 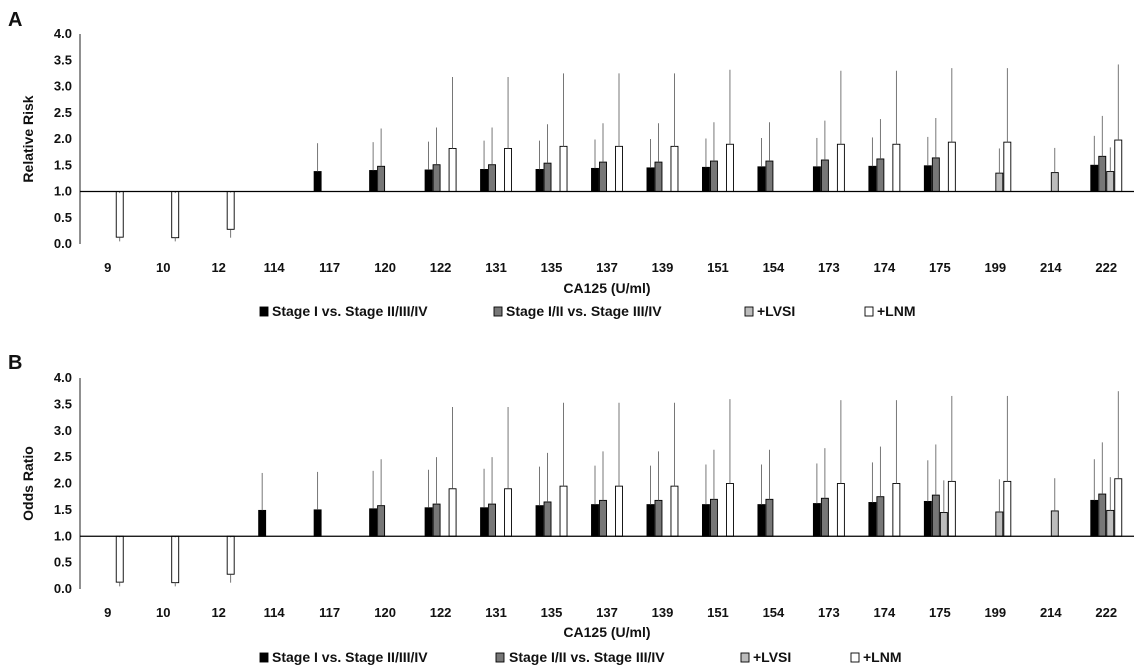 I want to click on x-tick-label: 122, so click(x=441, y=267).